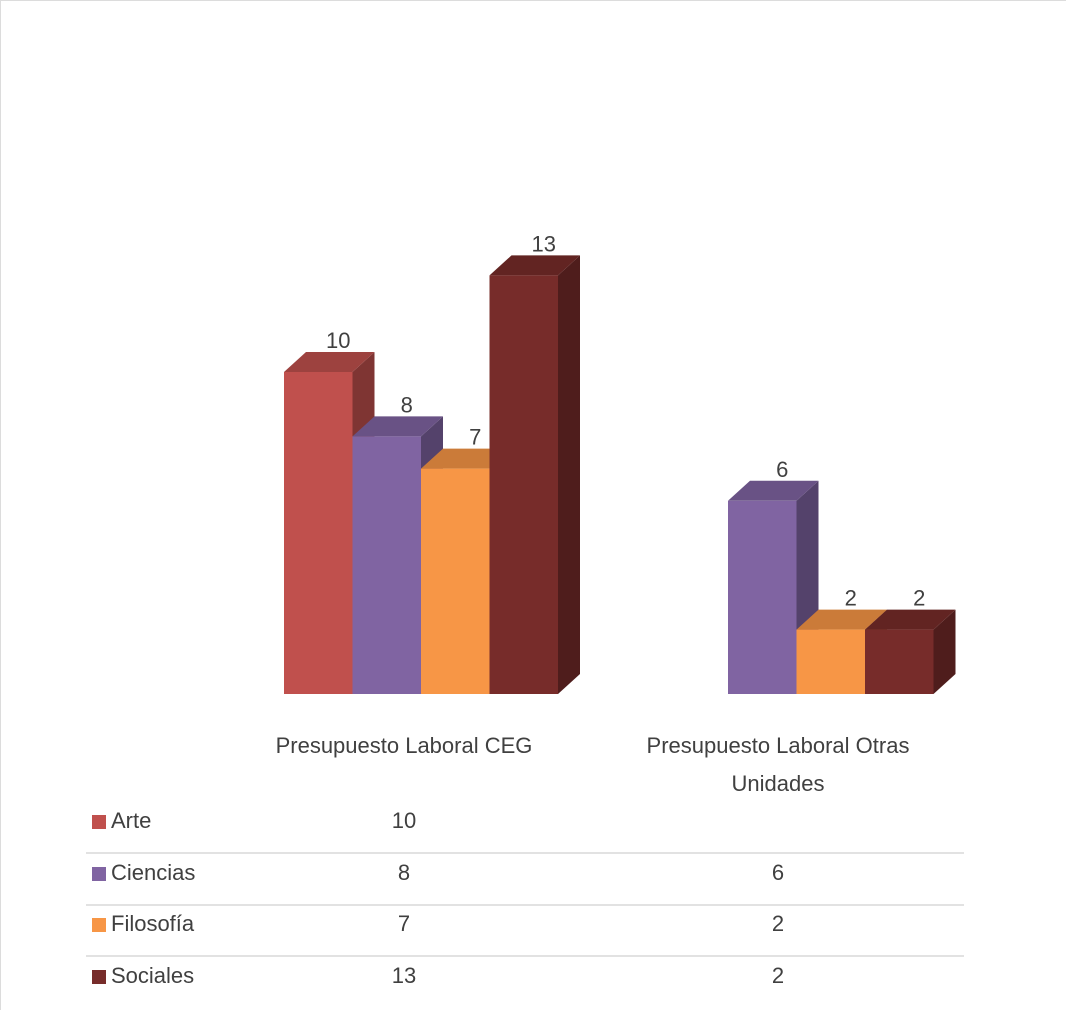  Describe the element at coordinates (778, 872) in the screenshot. I see `table-value: 6` at that location.